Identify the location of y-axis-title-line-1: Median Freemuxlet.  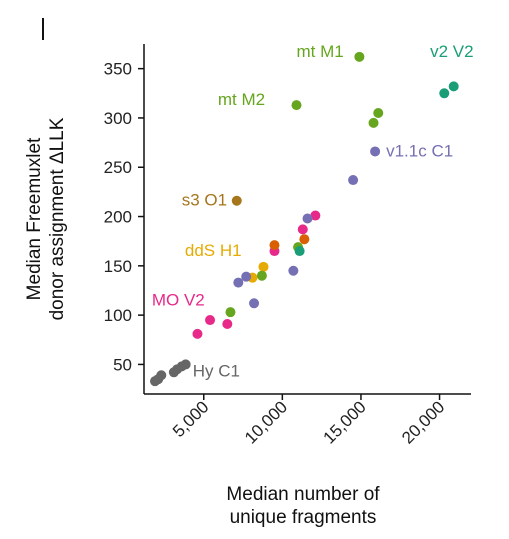
(34, 218).